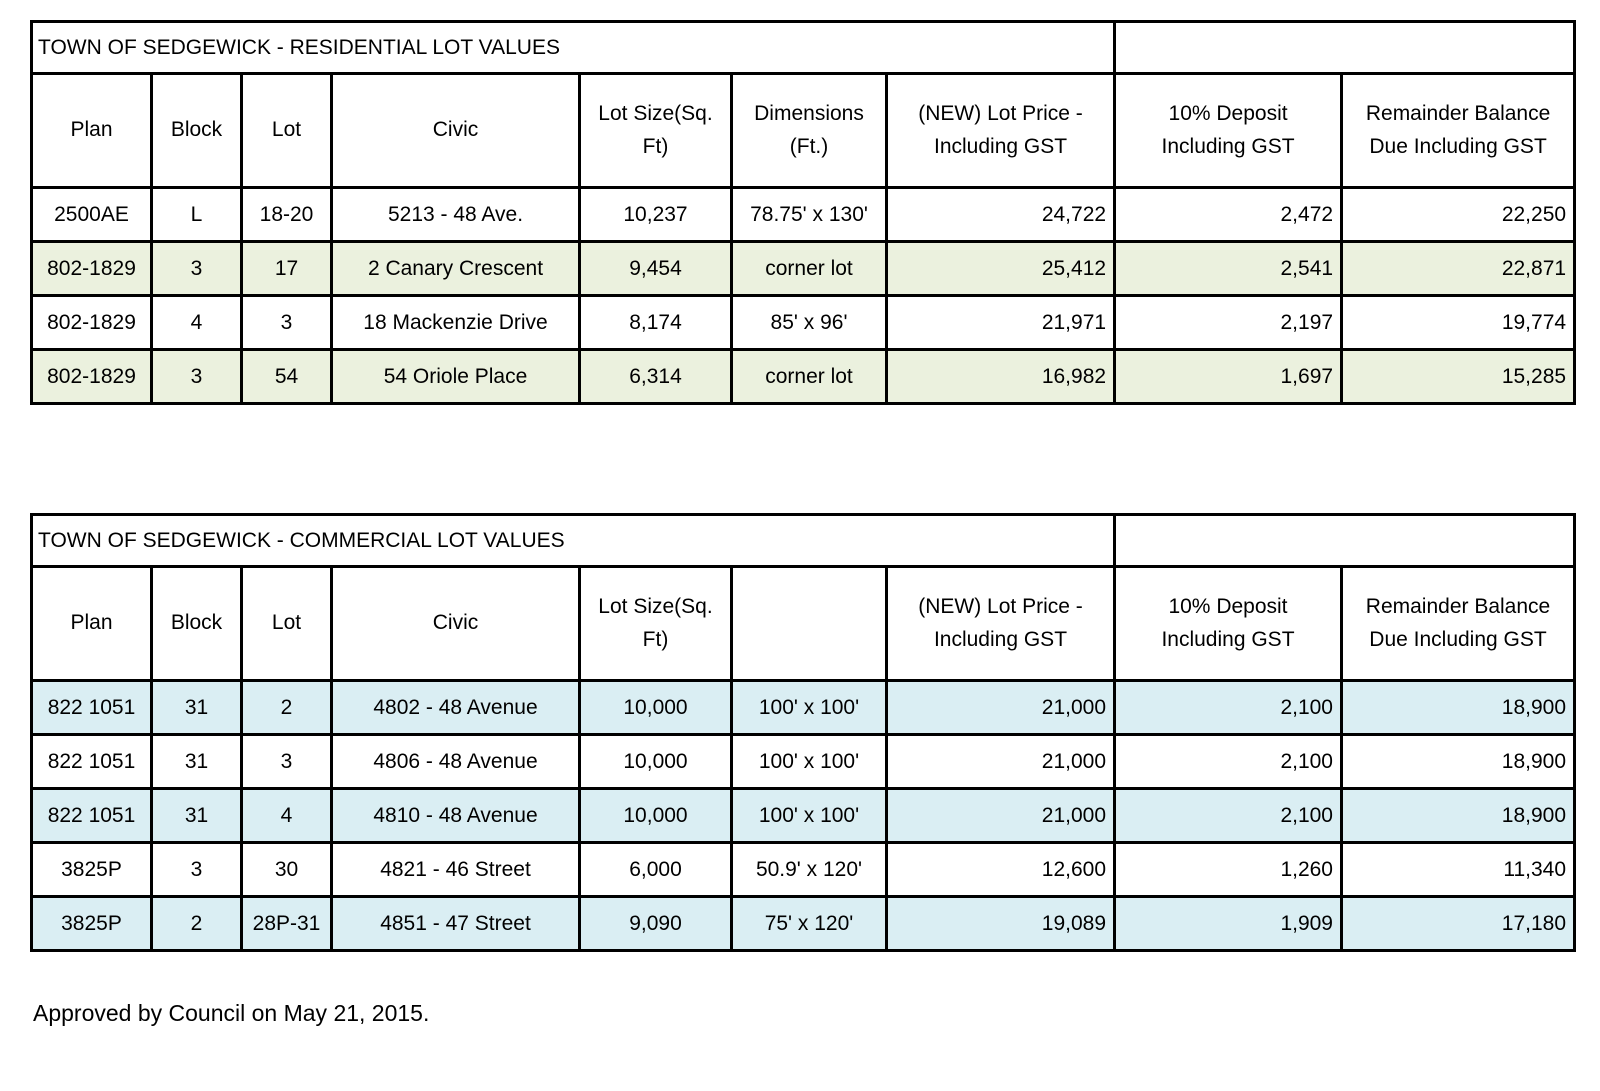 The height and width of the screenshot is (1091, 1600). What do you see at coordinates (809, 869) in the screenshot?
I see `table-cell: 50.9' x 120'` at bounding box center [809, 869].